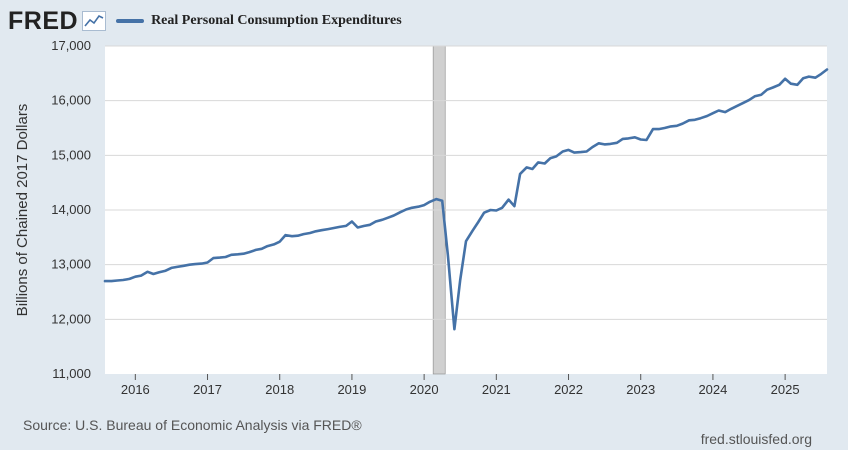  What do you see at coordinates (207, 389) in the screenshot?
I see `x-tick-label: 2017` at bounding box center [207, 389].